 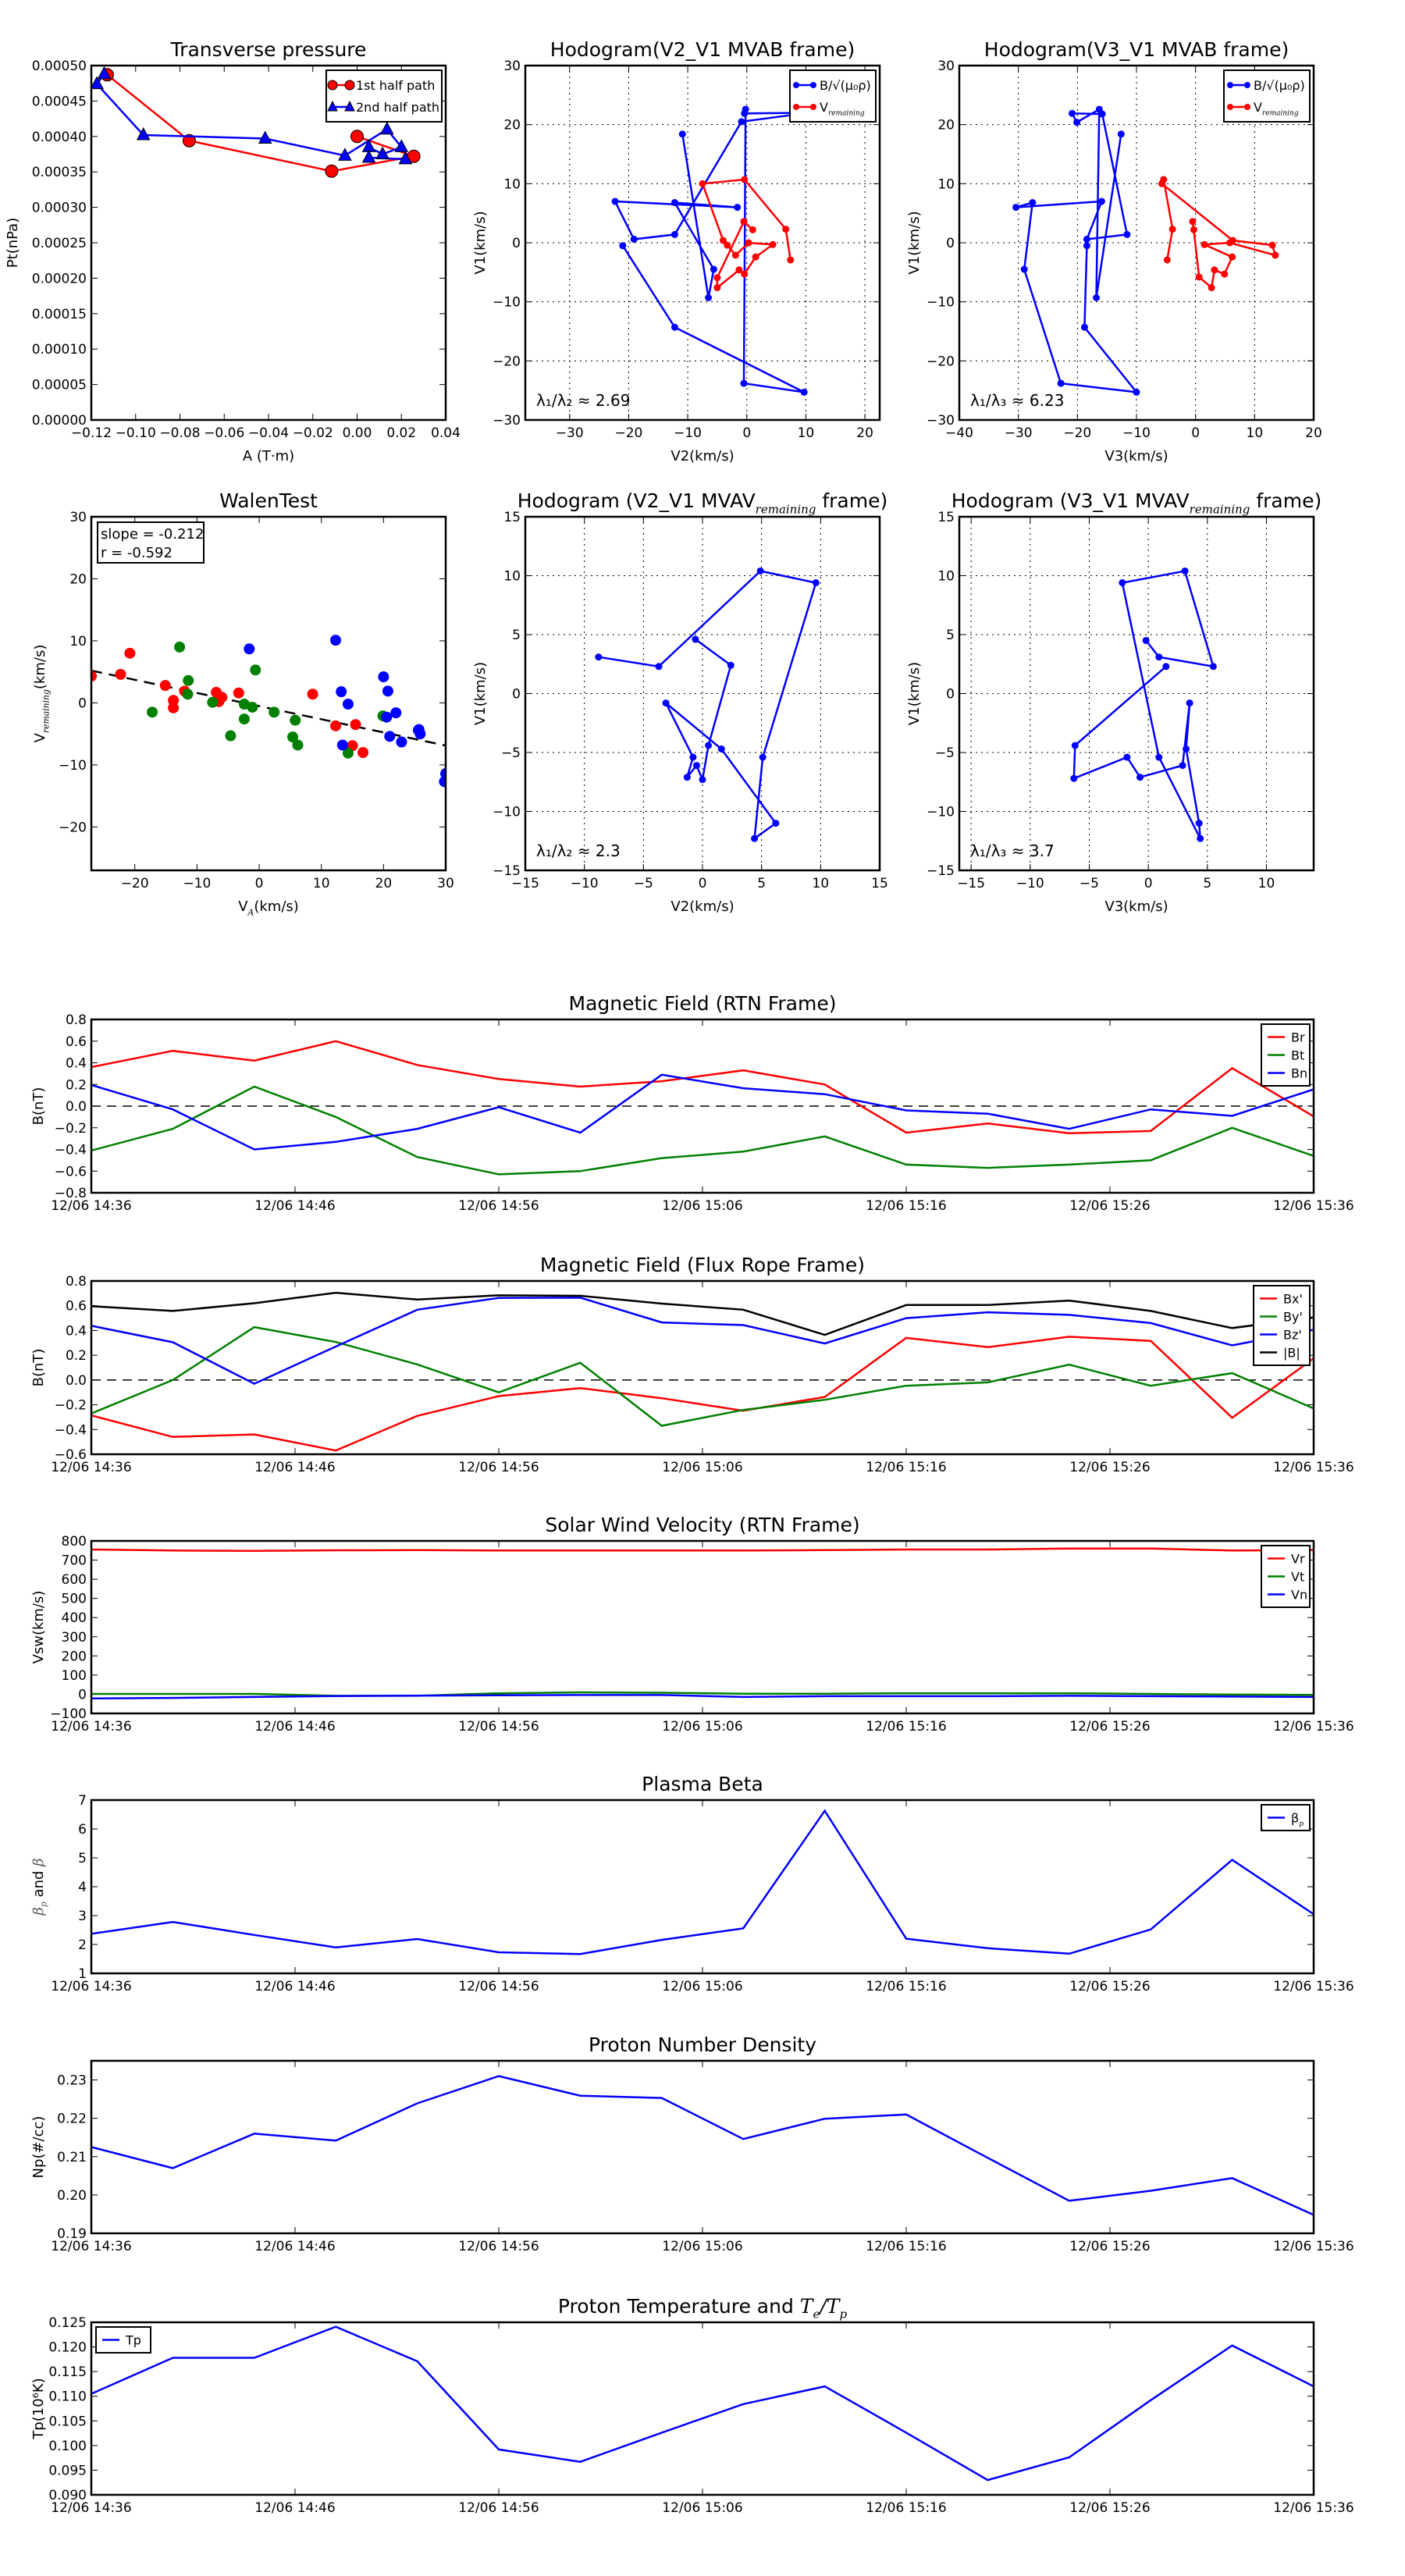 What do you see at coordinates (446, 433) in the screenshot?
I see `x-tick-label: 0.04` at bounding box center [446, 433].